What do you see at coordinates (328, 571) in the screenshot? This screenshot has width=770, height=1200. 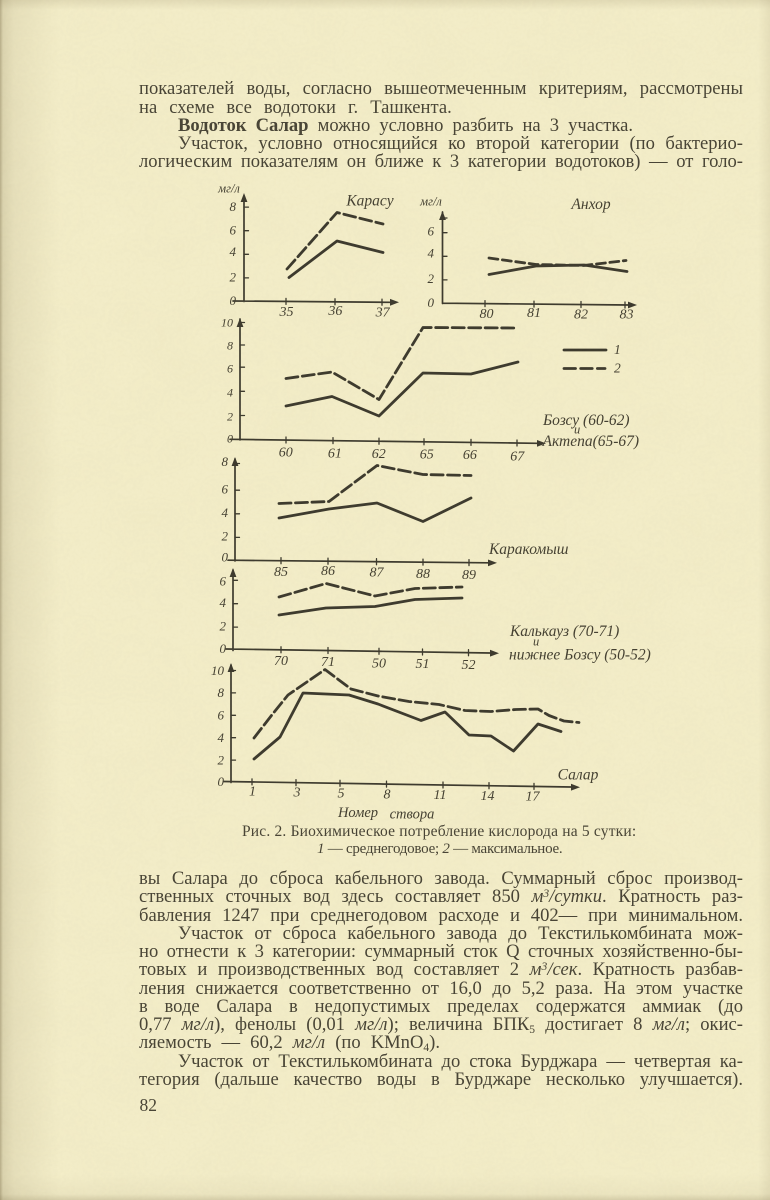 I see `svg-text: 86` at bounding box center [328, 571].